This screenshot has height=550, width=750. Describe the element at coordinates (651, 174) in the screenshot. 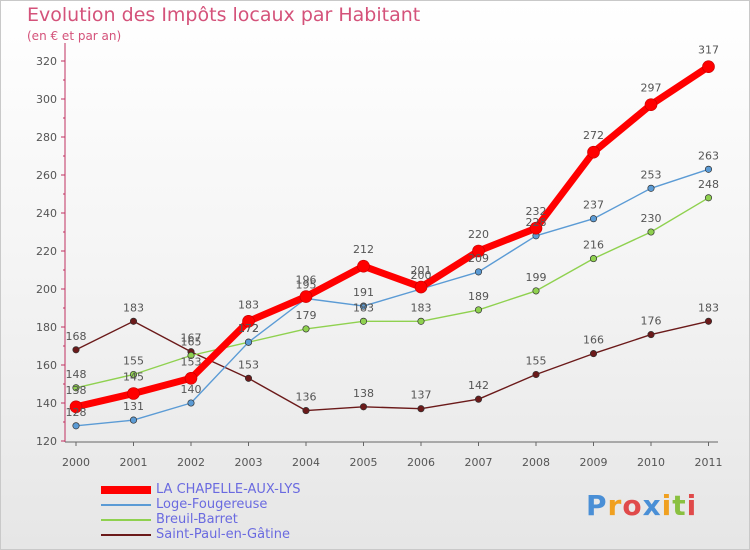

I see `data-label: 253` at that location.